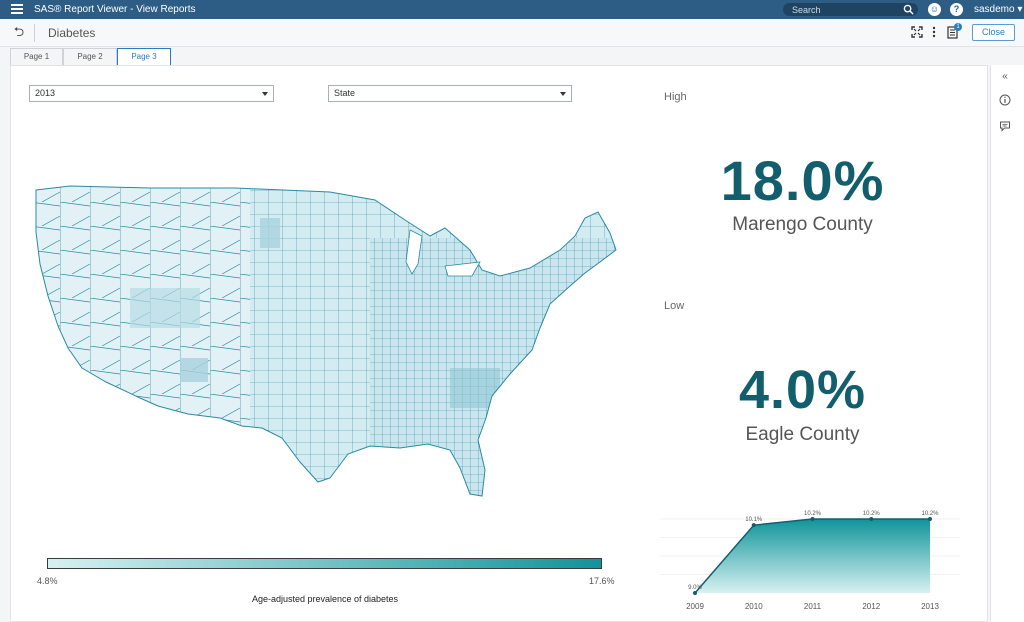 The width and height of the screenshot is (1024, 622). I want to click on low-value: 4.0%, so click(802, 390).